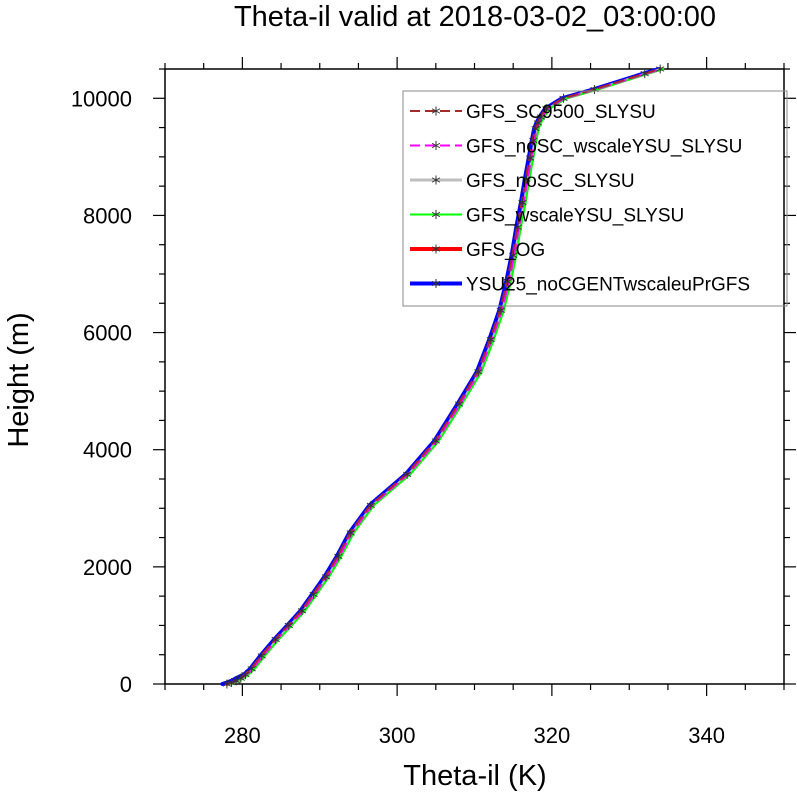  I want to click on y-tick-label: 10000, so click(101, 98).